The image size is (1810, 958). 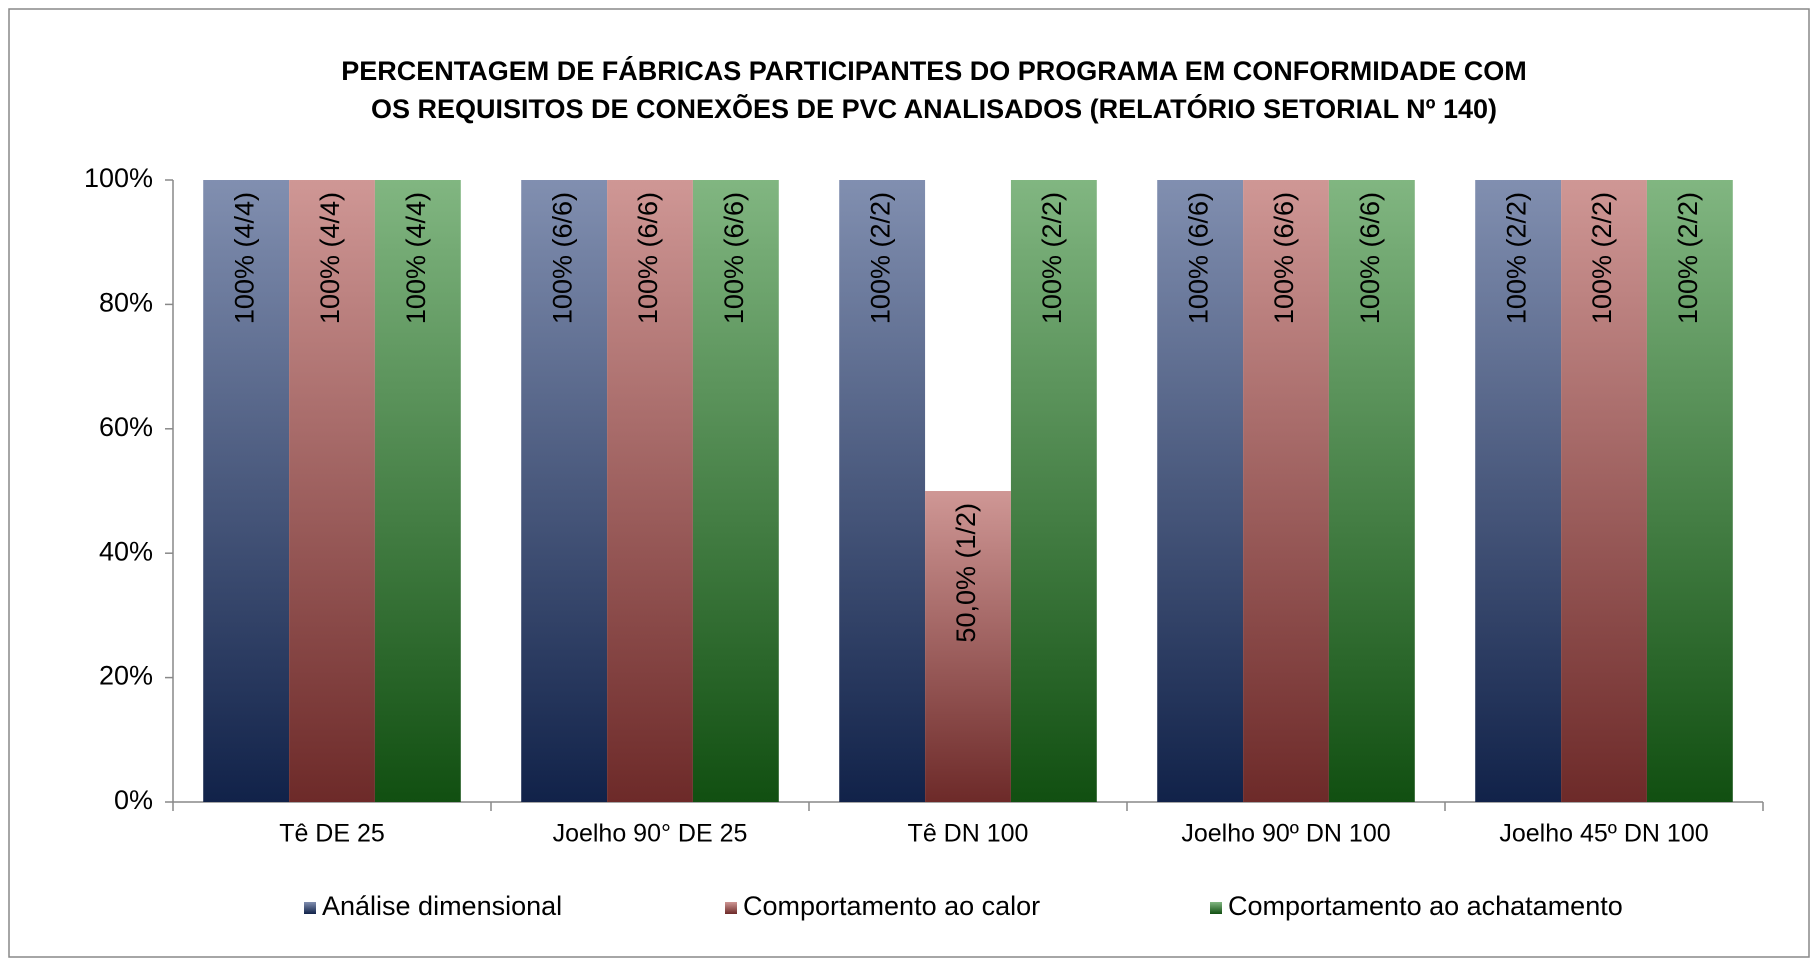 What do you see at coordinates (126, 427) in the screenshot?
I see `y-tick-label: 60%` at bounding box center [126, 427].